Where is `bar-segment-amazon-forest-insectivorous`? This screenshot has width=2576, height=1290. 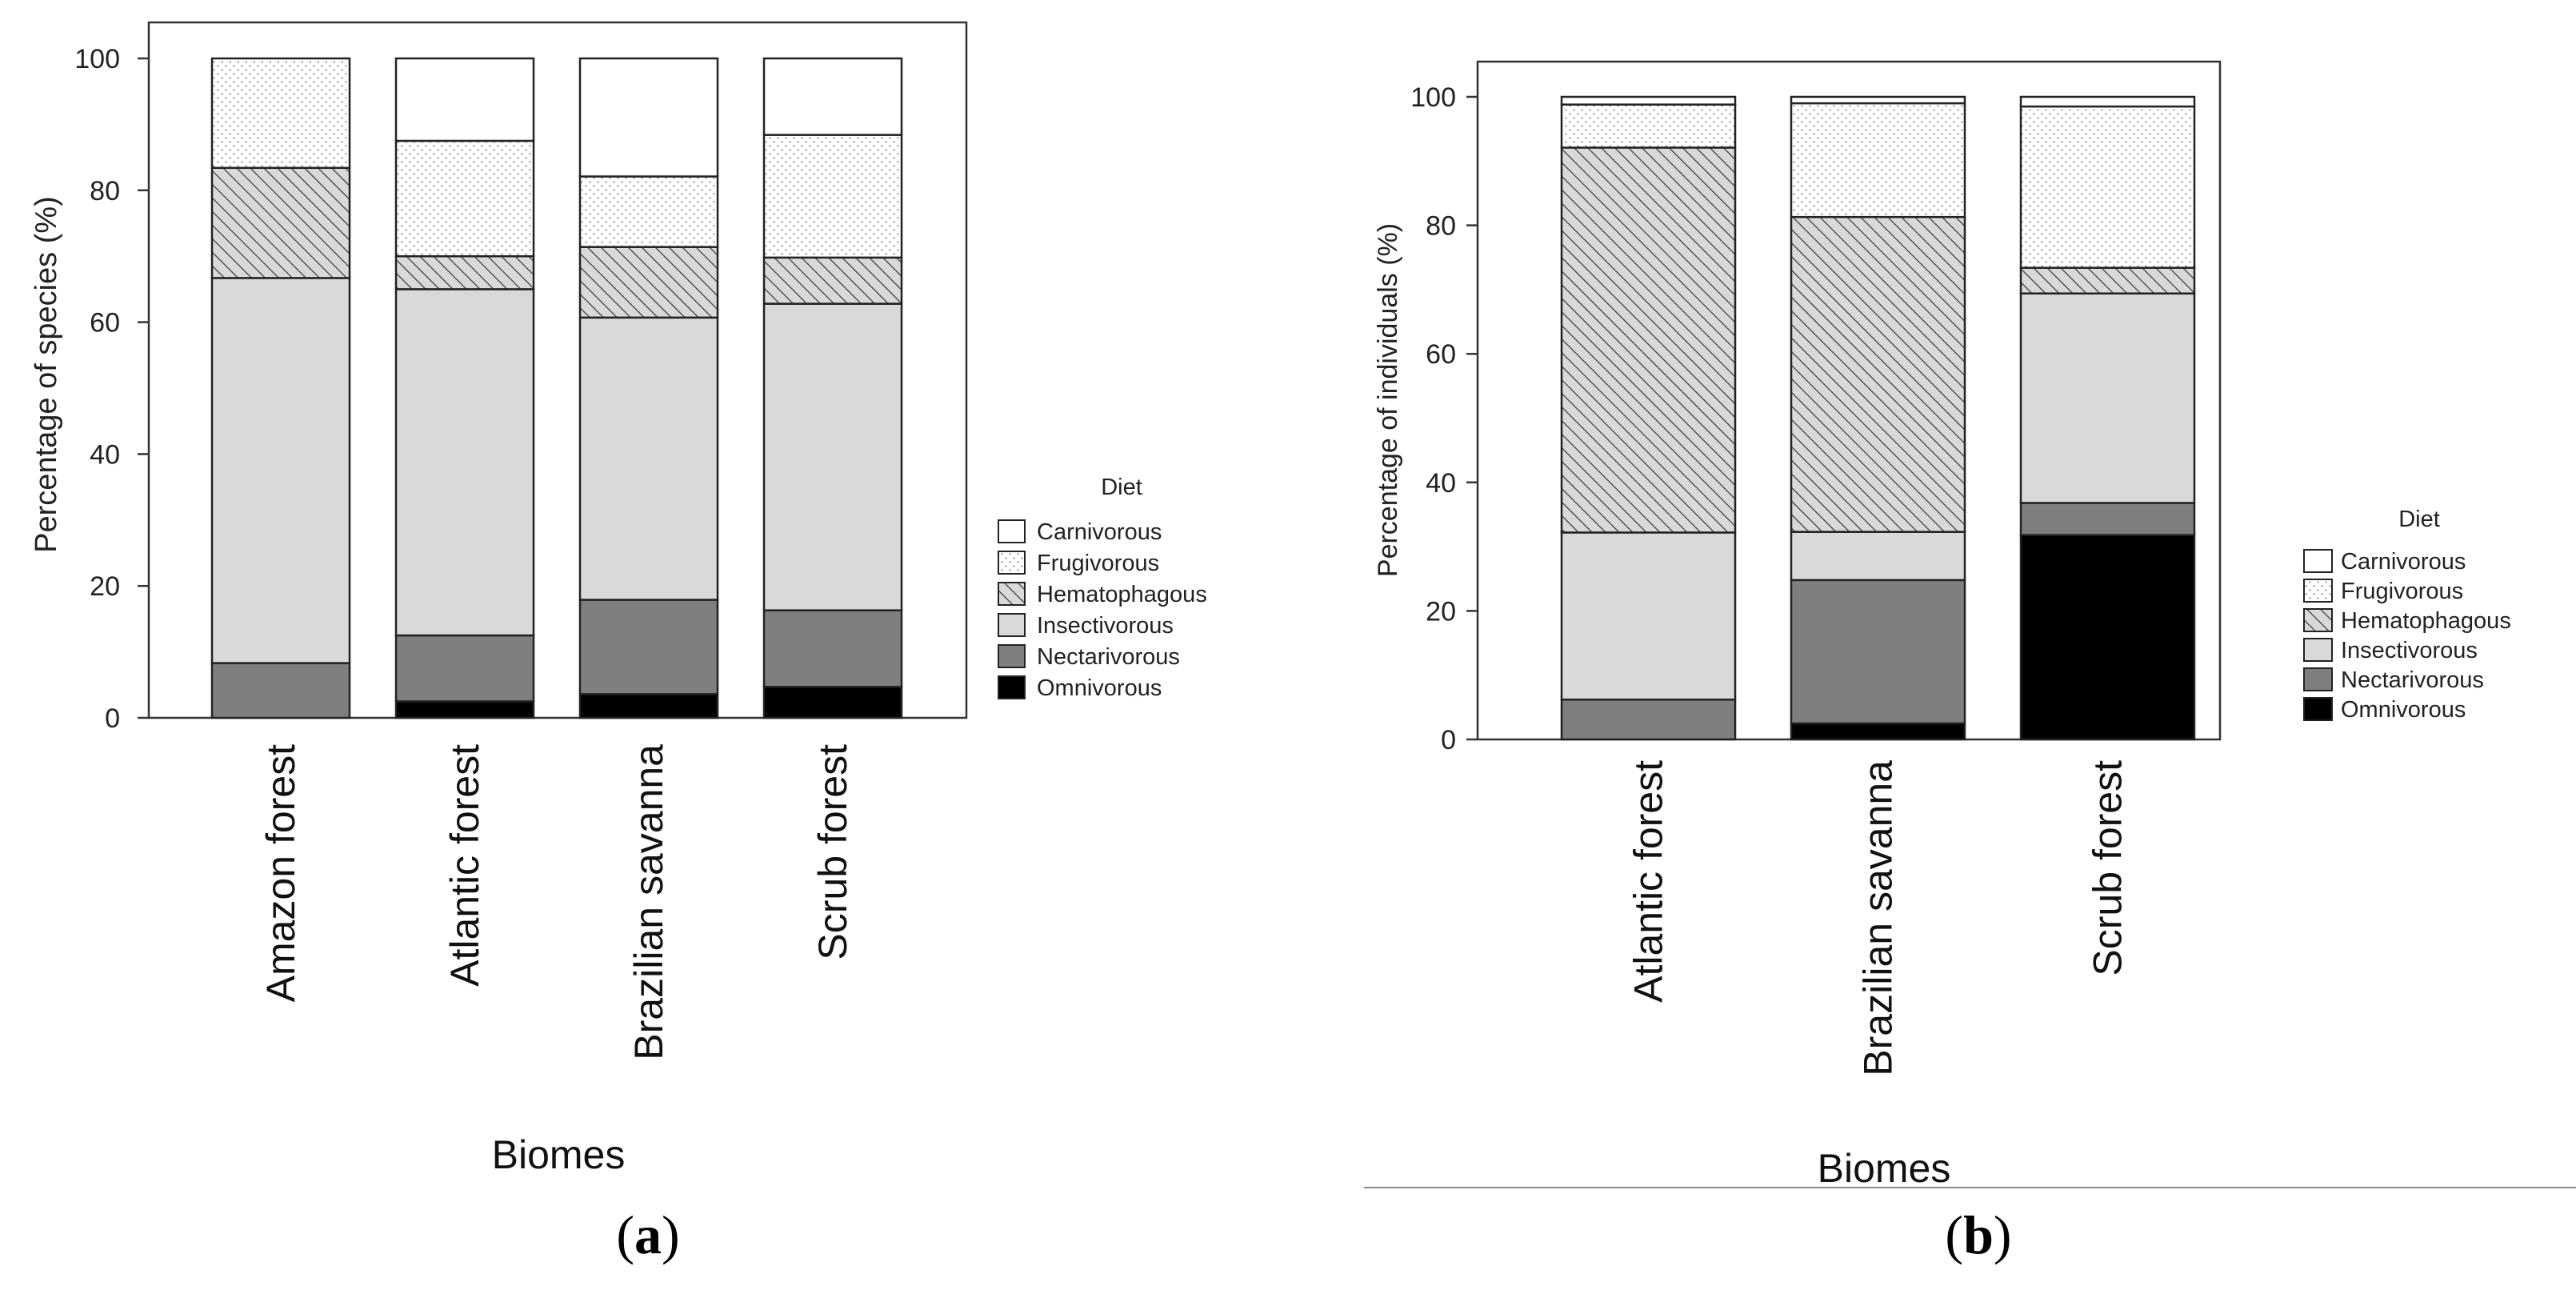 bar-segment-amazon-forest-insectivorous is located at coordinates (280, 470).